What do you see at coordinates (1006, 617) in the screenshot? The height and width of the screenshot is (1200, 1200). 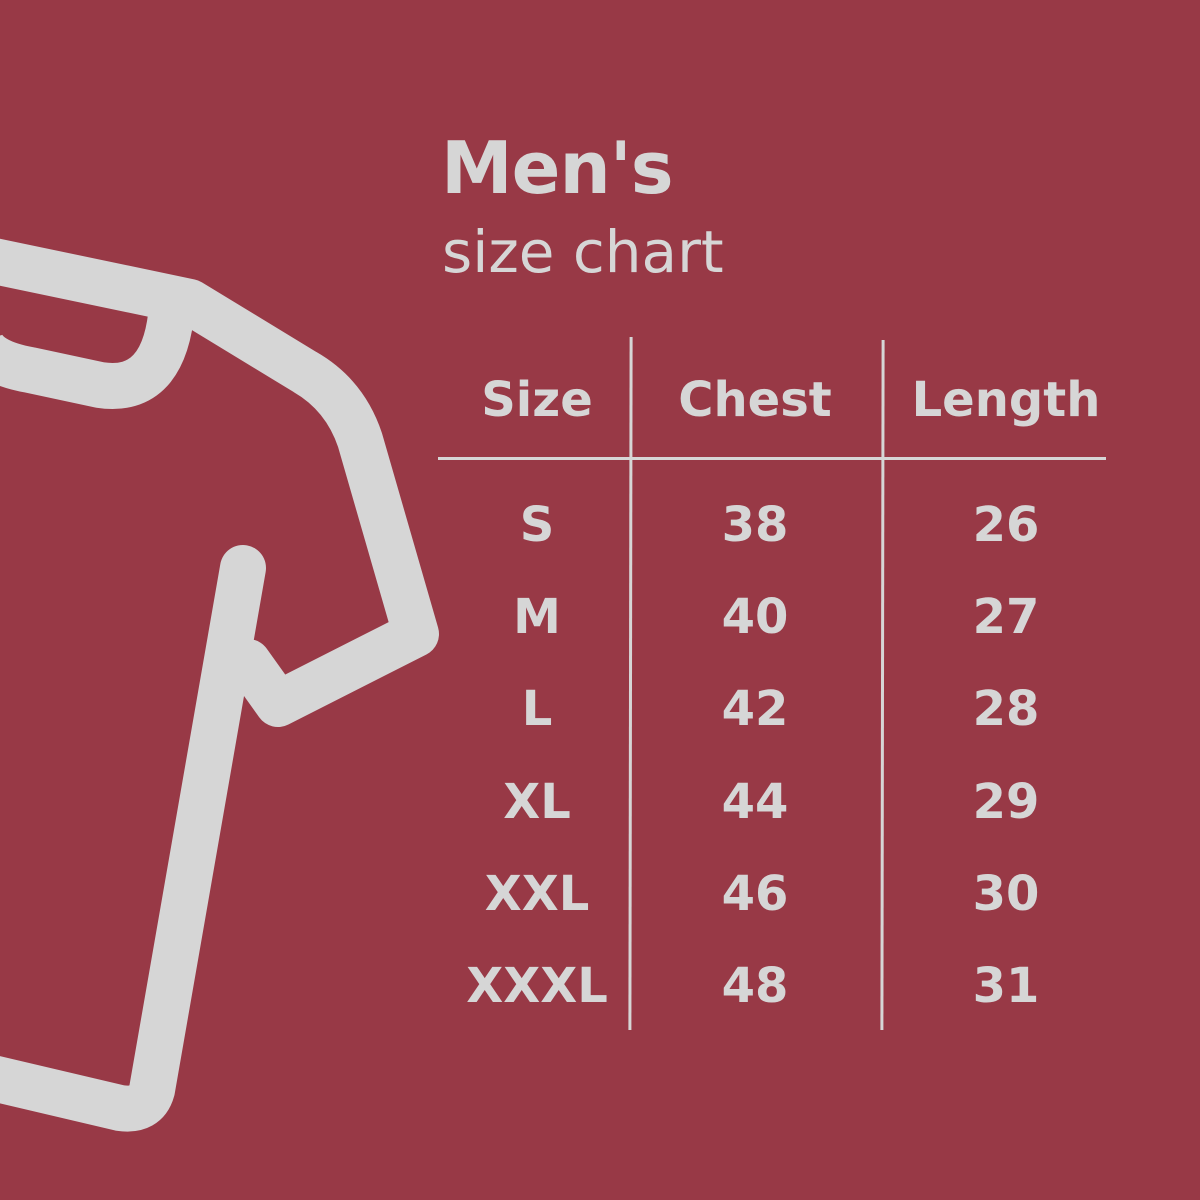 I see `cell-length: 27` at bounding box center [1006, 617].